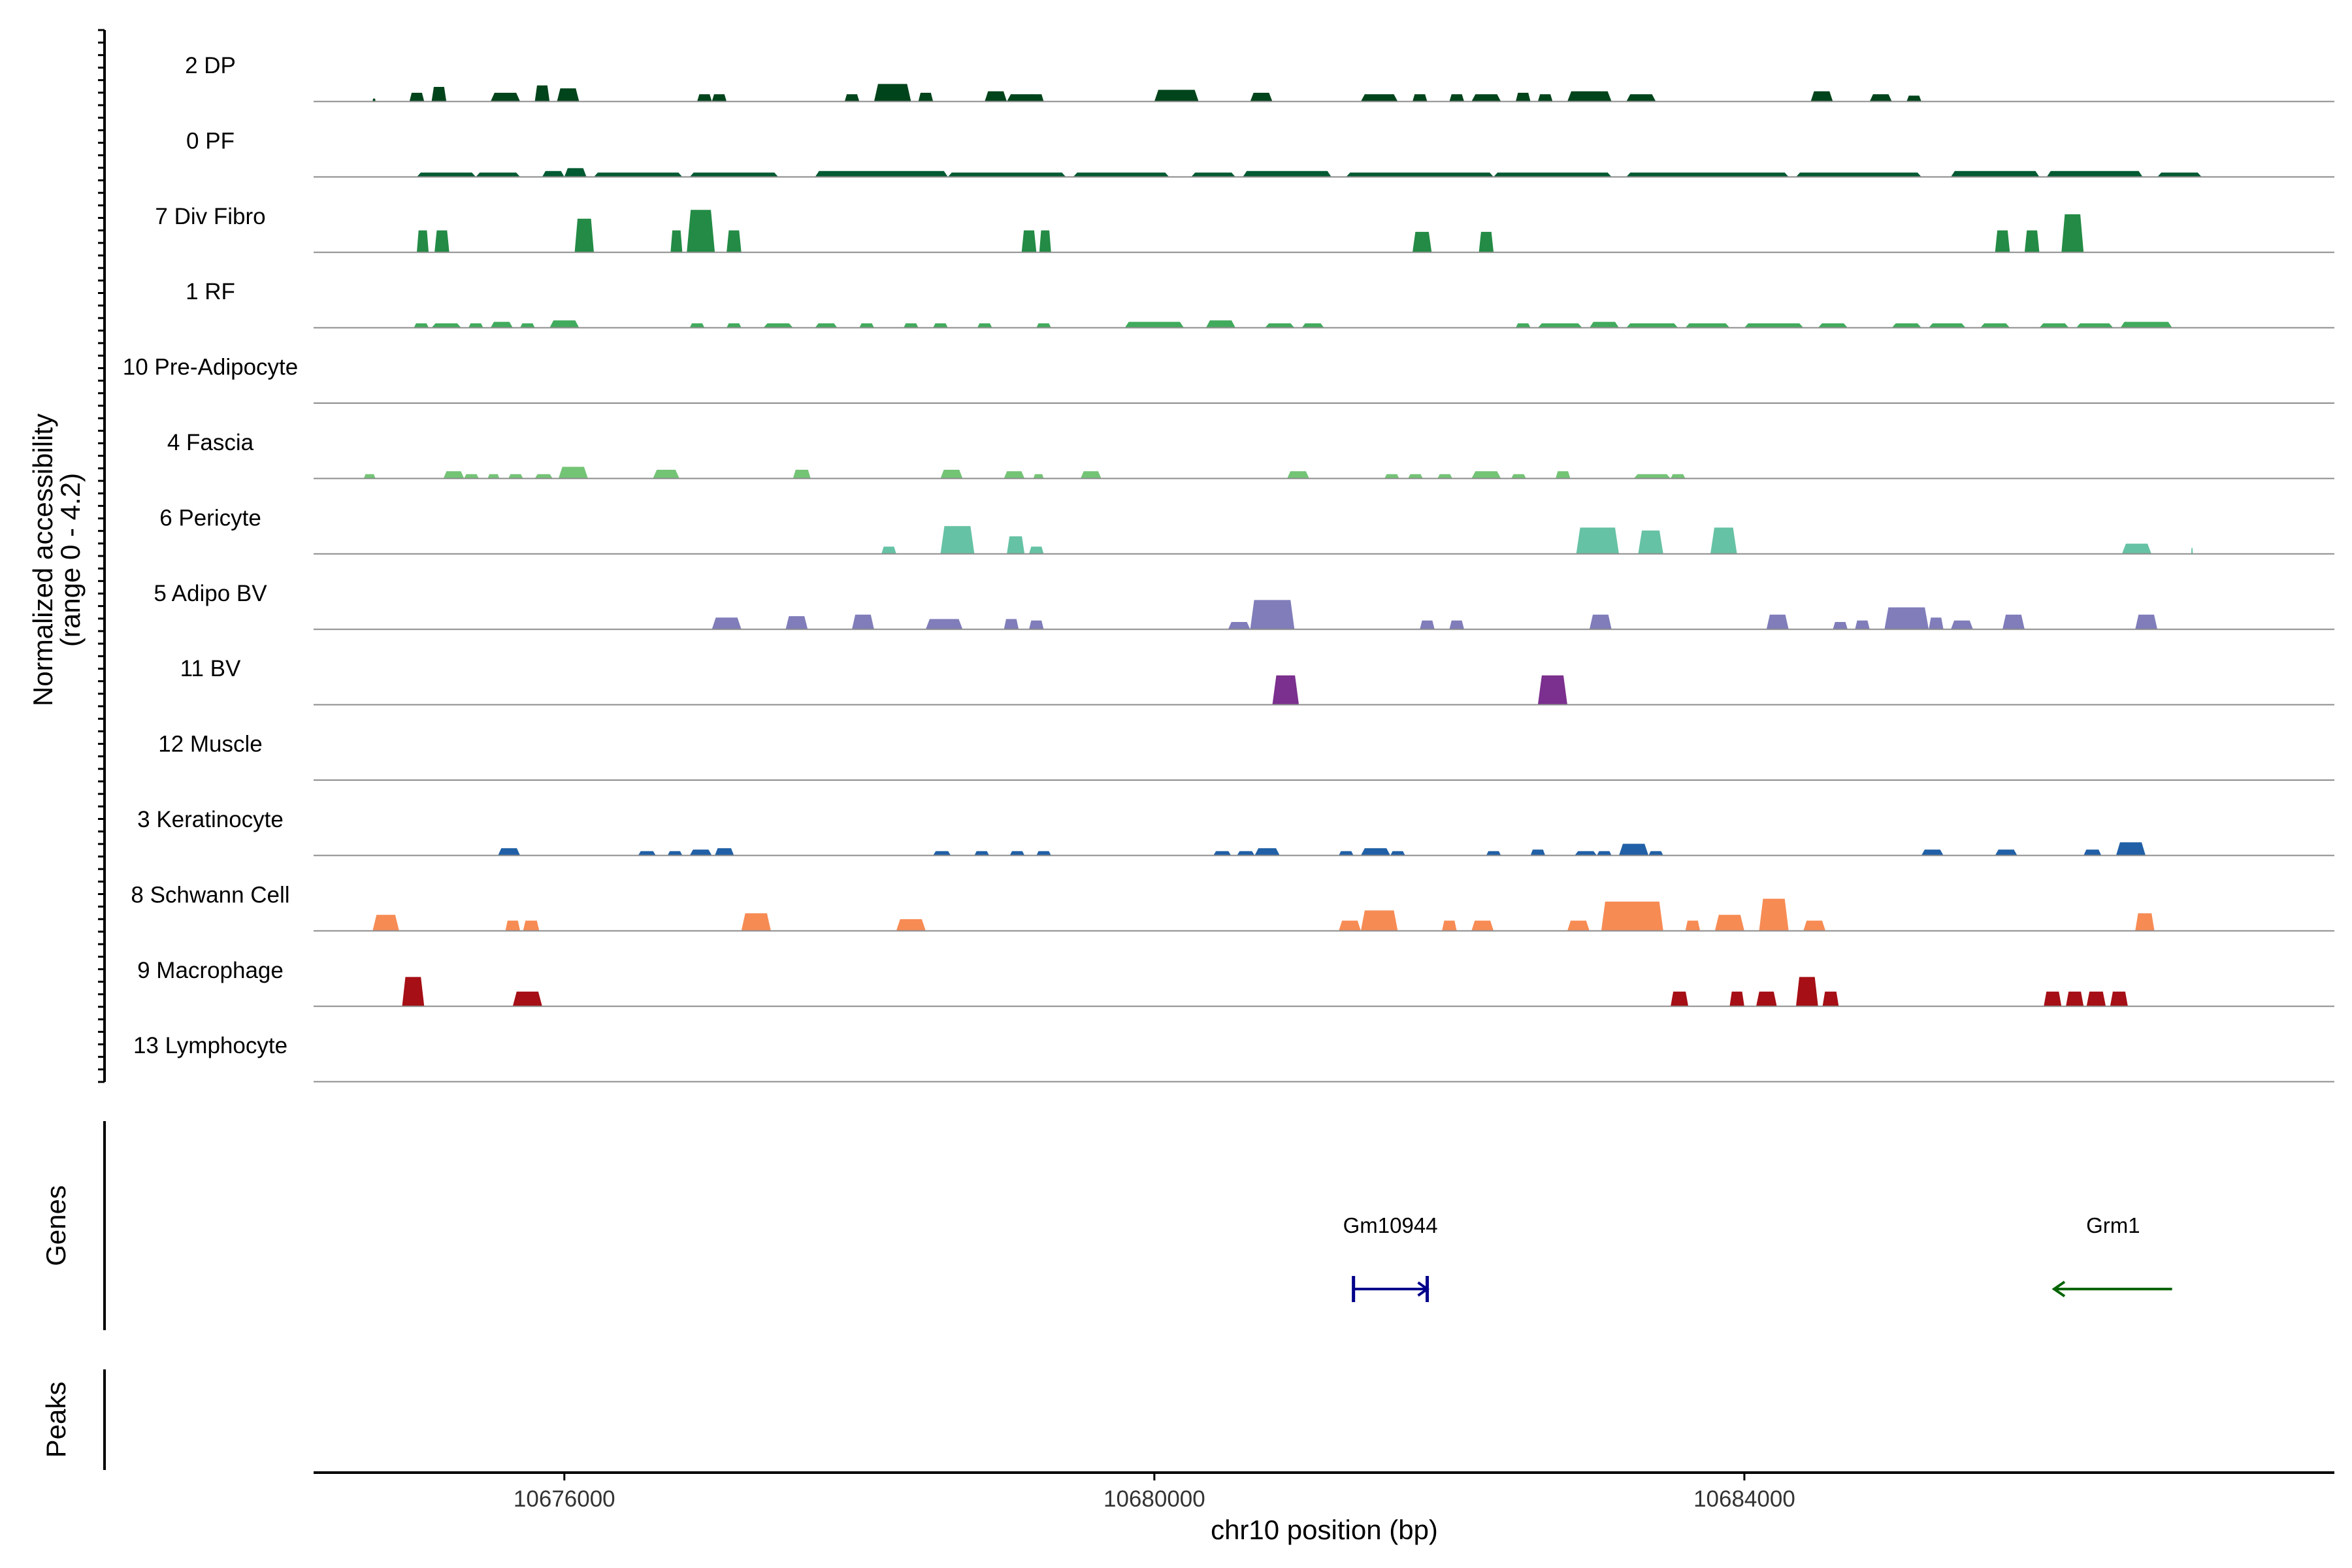 This screenshot has height=1568, width=2352. What do you see at coordinates (210, 65) in the screenshot?
I see `track-label: 2 DP` at bounding box center [210, 65].